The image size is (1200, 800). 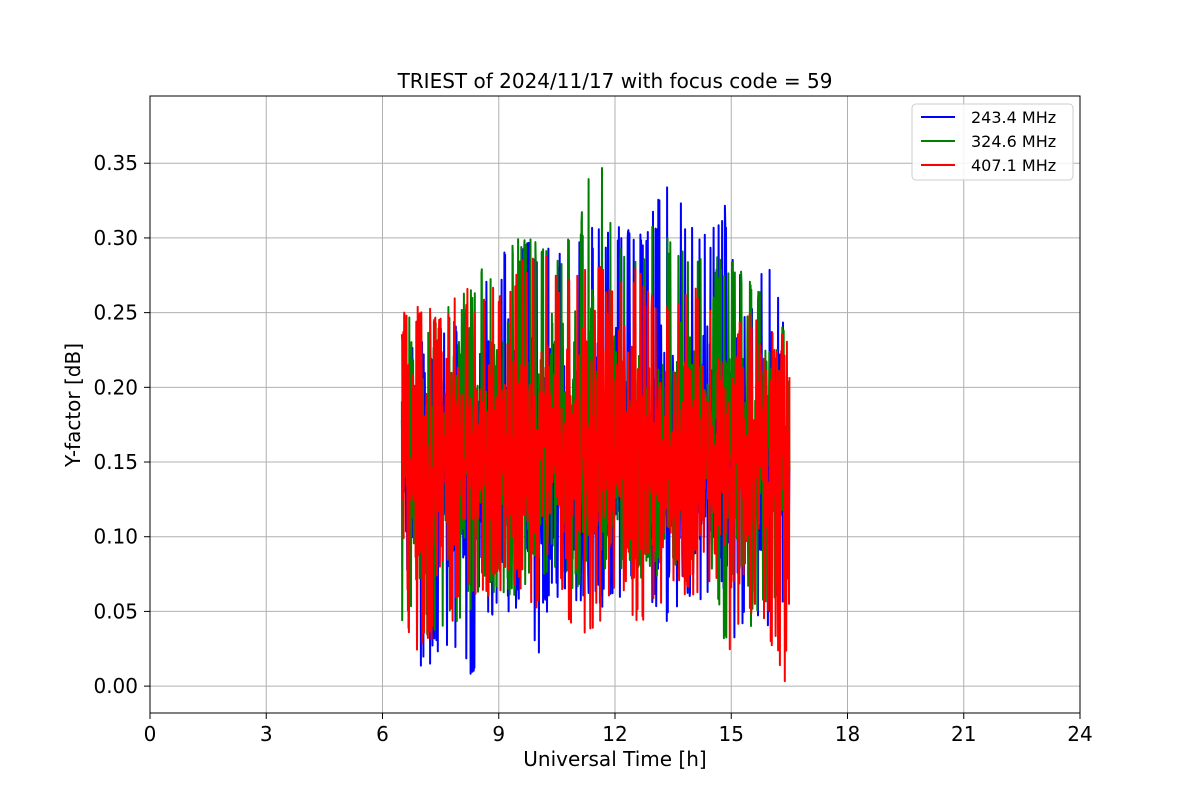 I want to click on y-tick-label: 0.25, so click(x=115, y=313).